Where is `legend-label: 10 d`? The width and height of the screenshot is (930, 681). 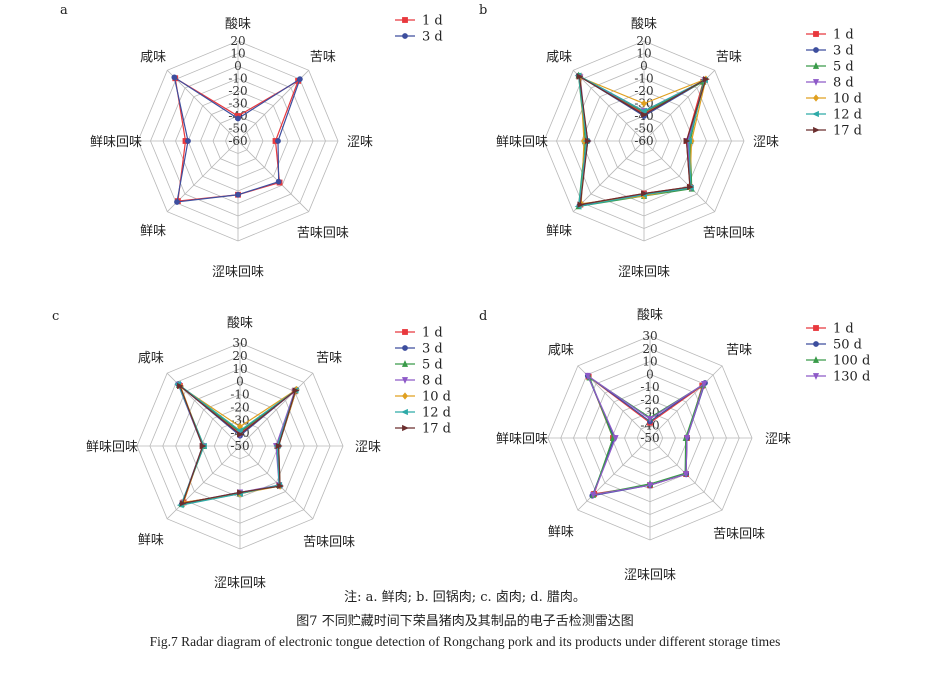
legend-label: 10 d is located at coordinates (436, 397).